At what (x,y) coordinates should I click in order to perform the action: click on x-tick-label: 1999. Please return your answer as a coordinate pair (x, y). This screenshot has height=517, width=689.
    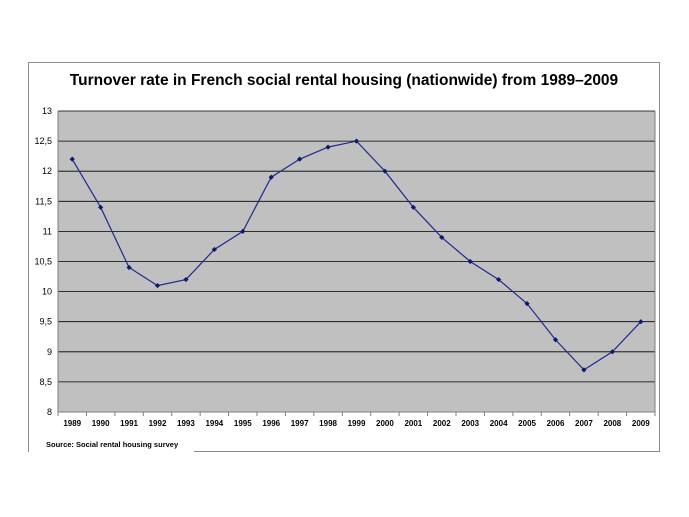
    Looking at the image, I should click on (357, 423).